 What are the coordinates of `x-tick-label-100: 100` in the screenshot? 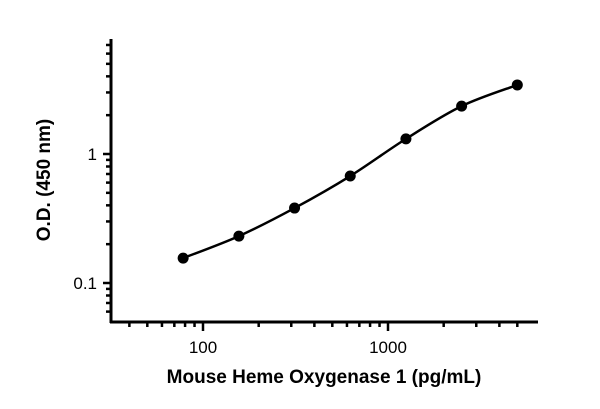 It's located at (203, 347).